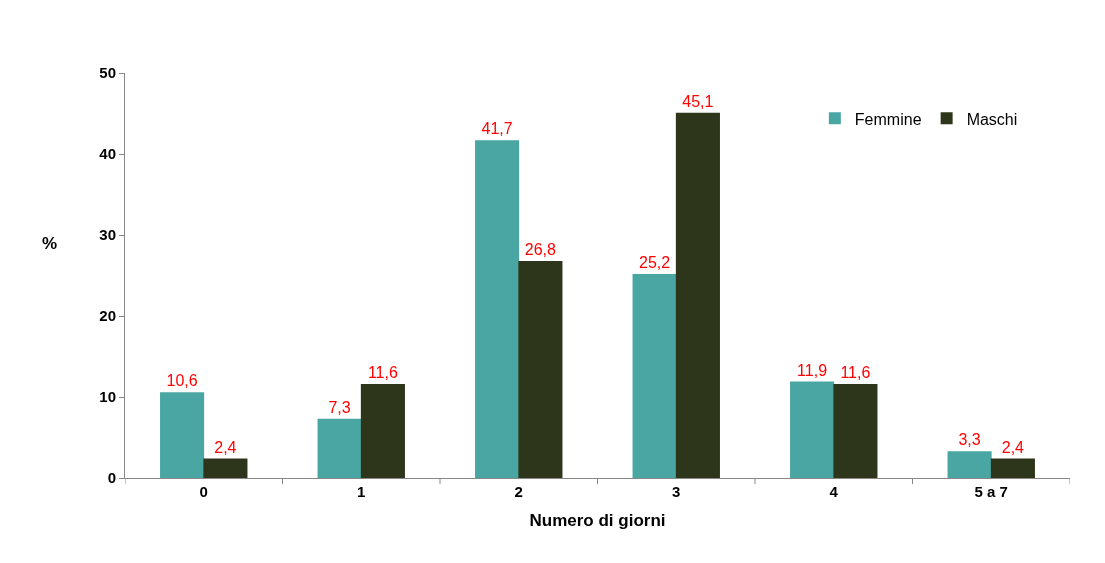 This screenshot has width=1105, height=563. What do you see at coordinates (339, 407) in the screenshot?
I see `data-label: 7,3` at bounding box center [339, 407].